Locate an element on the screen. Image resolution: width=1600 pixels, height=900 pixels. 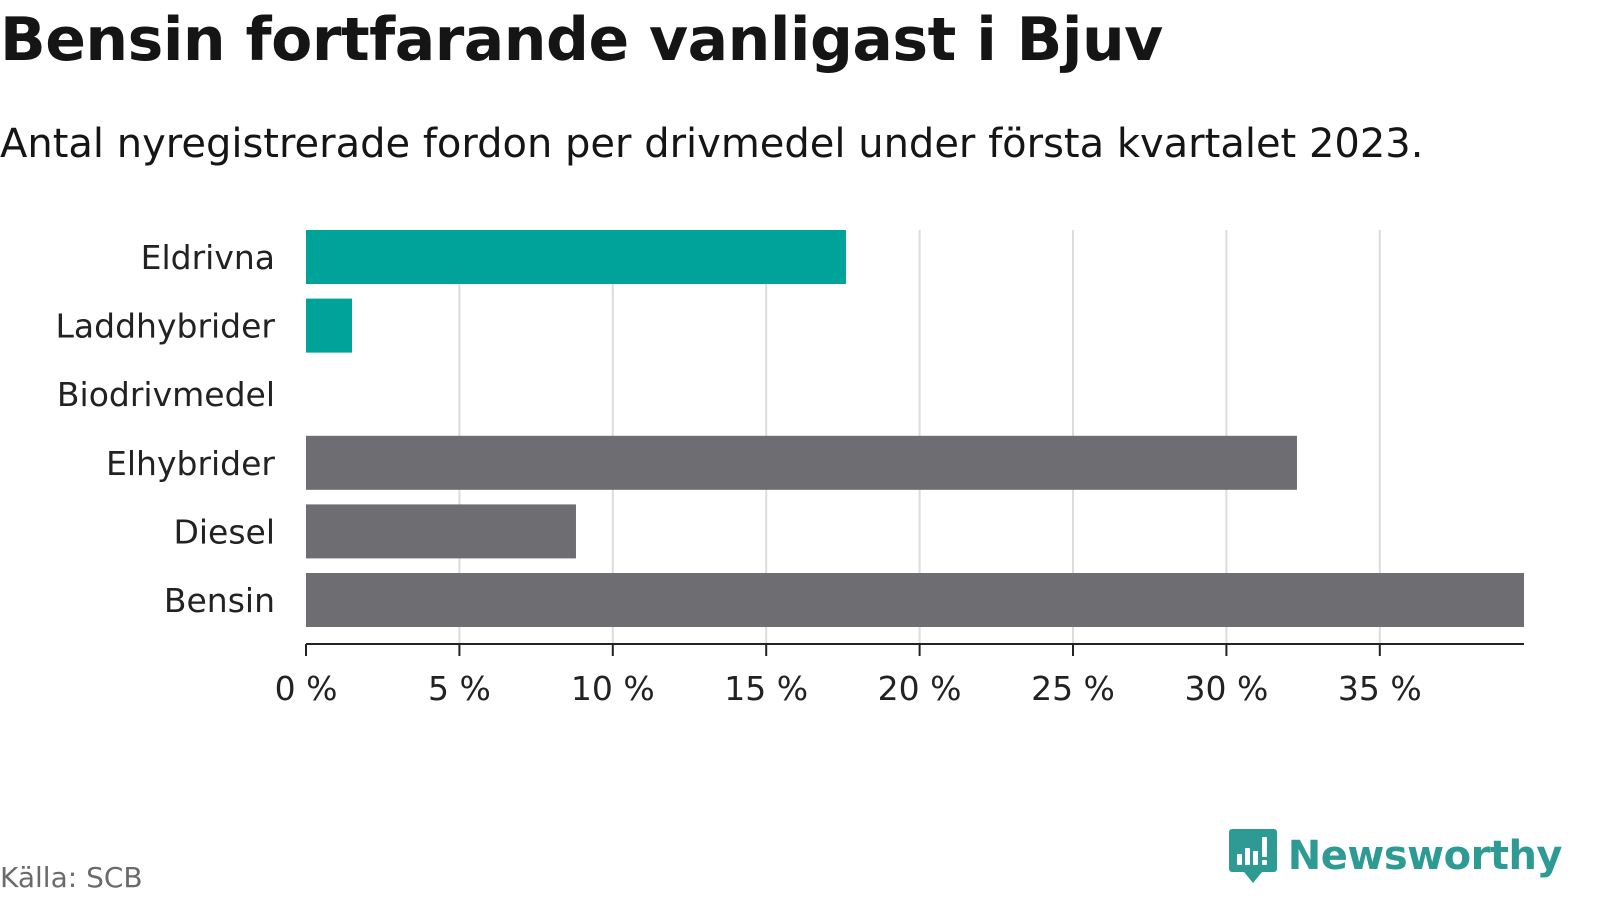
brand-logo: Newsworthy is located at coordinates (1395, 856).